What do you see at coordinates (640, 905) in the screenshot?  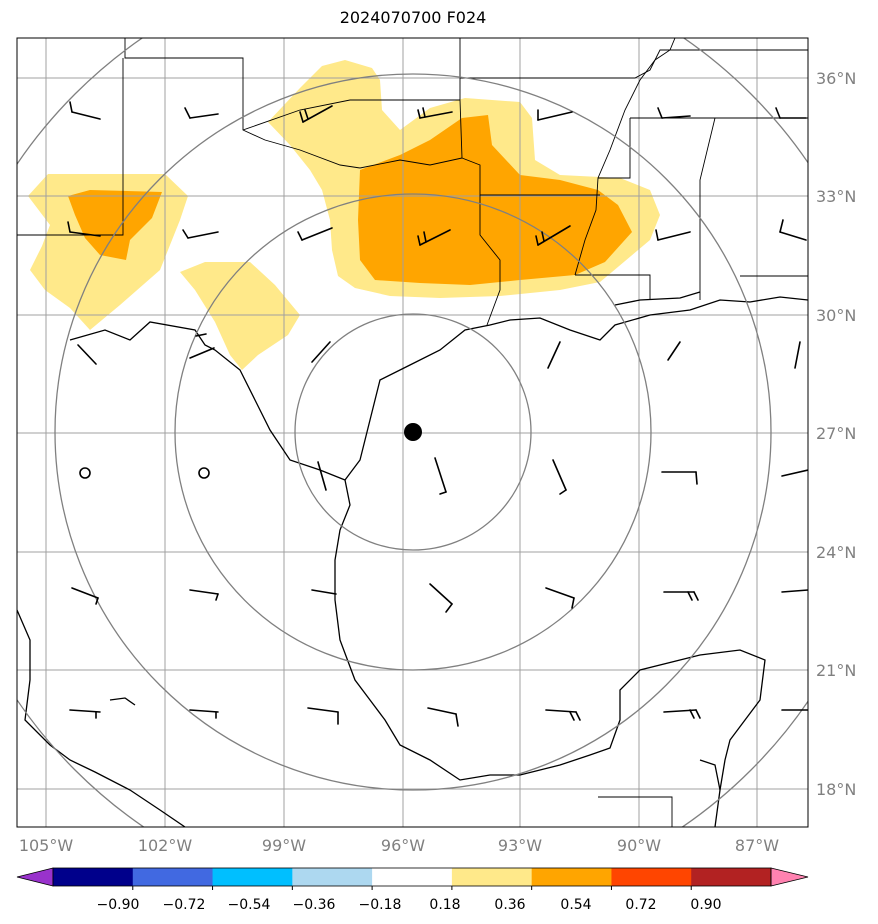 I see `colorbar-tick-label: 0.72` at bounding box center [640, 905].